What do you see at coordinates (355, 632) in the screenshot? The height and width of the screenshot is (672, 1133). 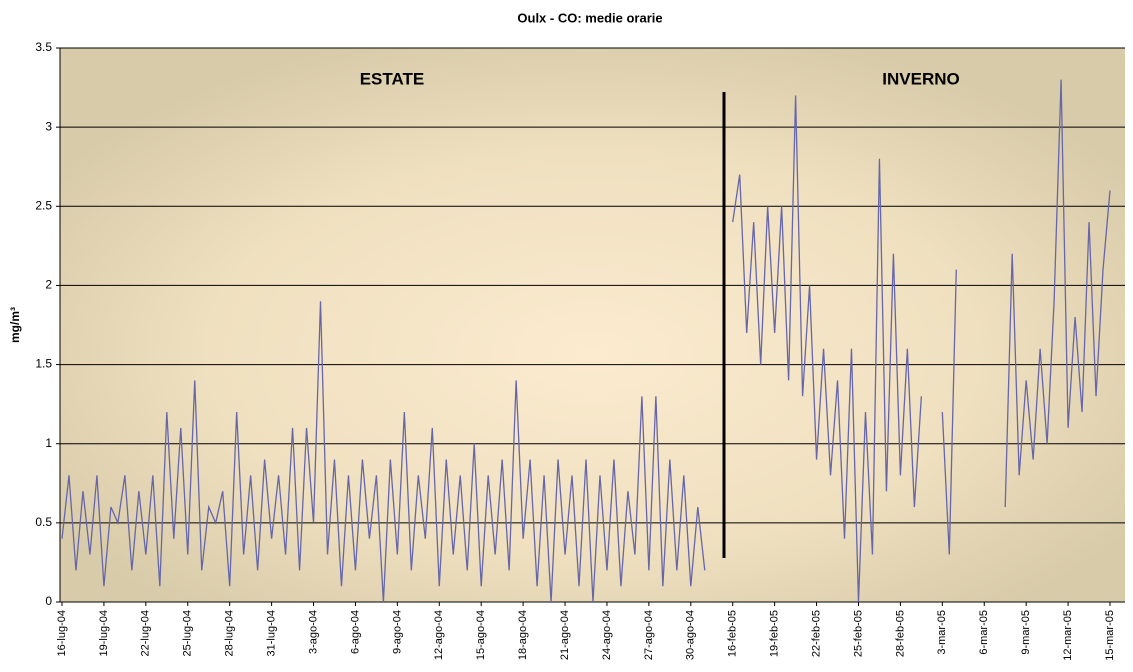 I see `x-tick-label: 6-ago-04` at bounding box center [355, 632].